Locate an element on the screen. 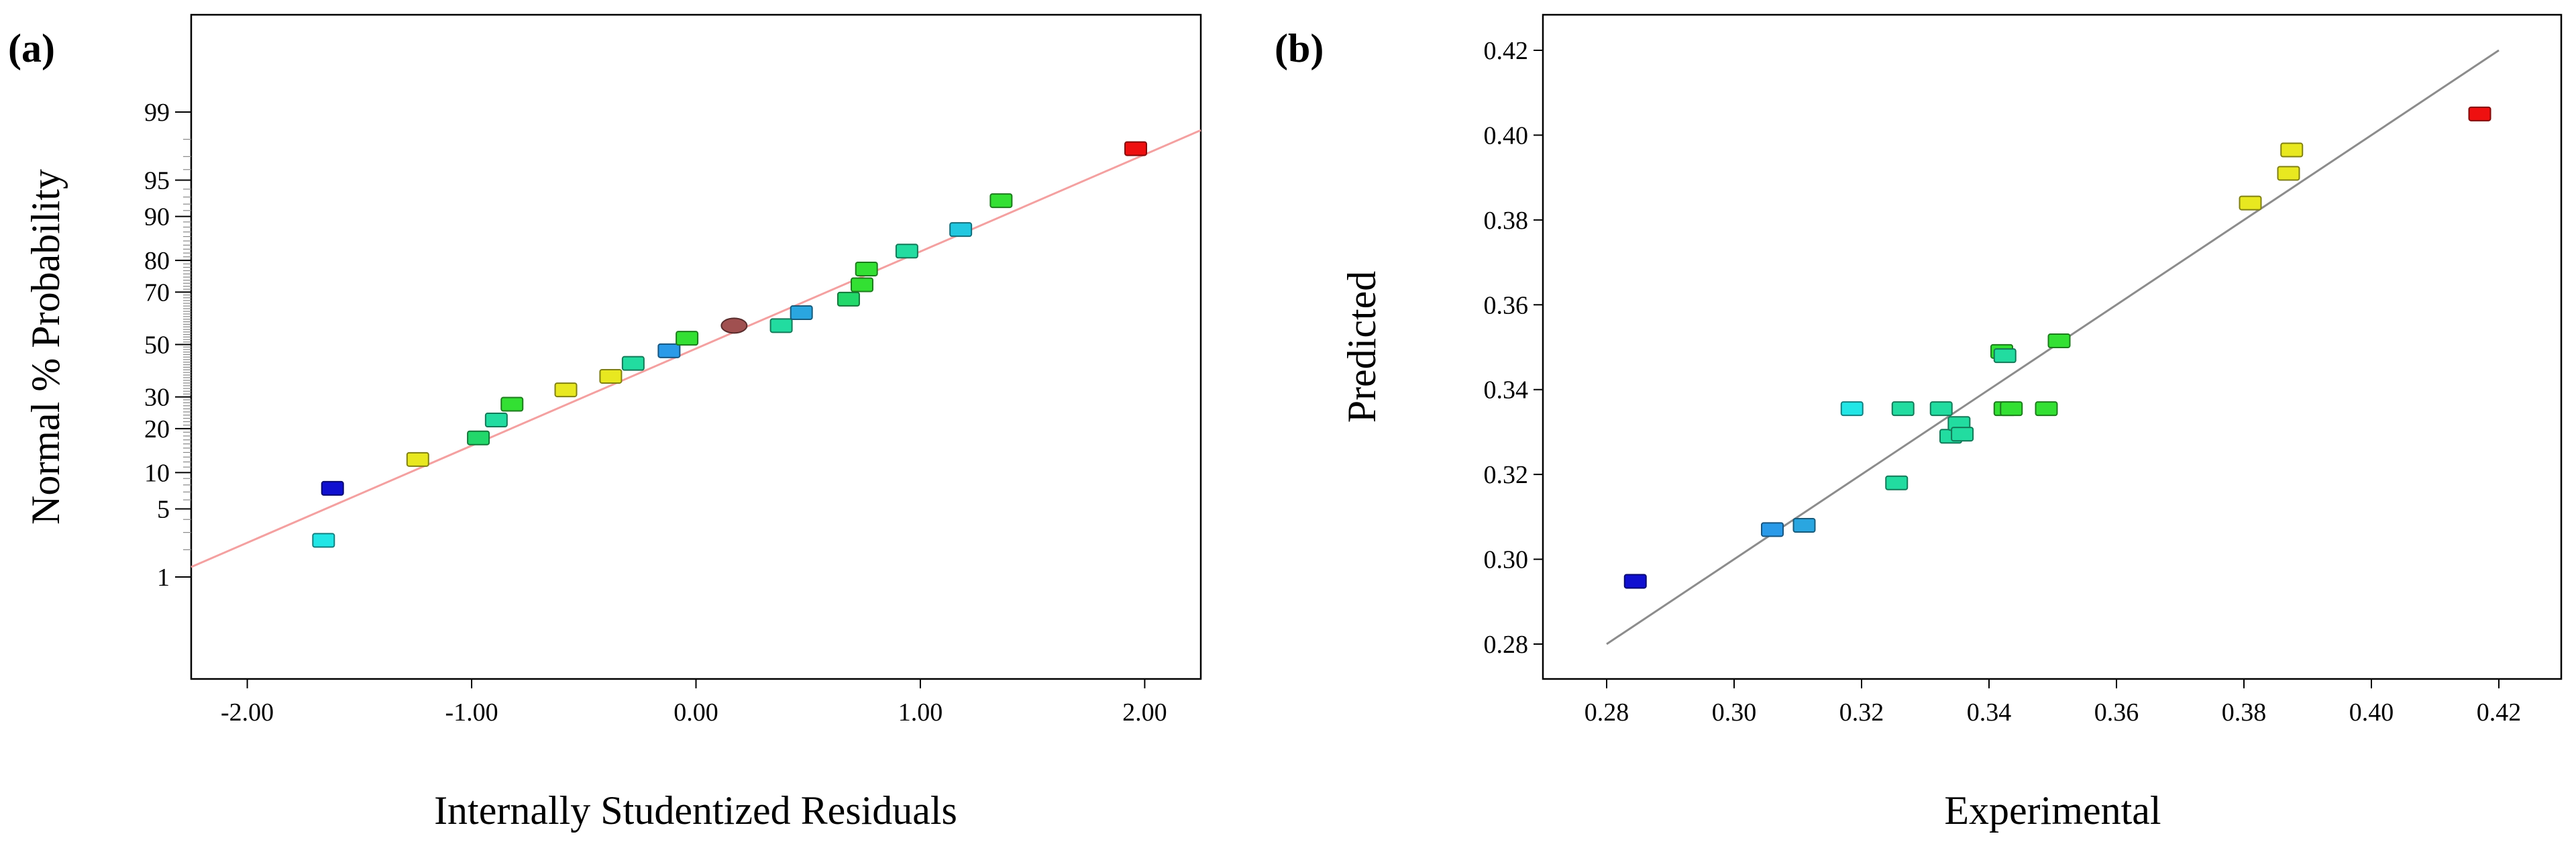  panel-b-y-tick-label: 0.36 is located at coordinates (1506, 305).